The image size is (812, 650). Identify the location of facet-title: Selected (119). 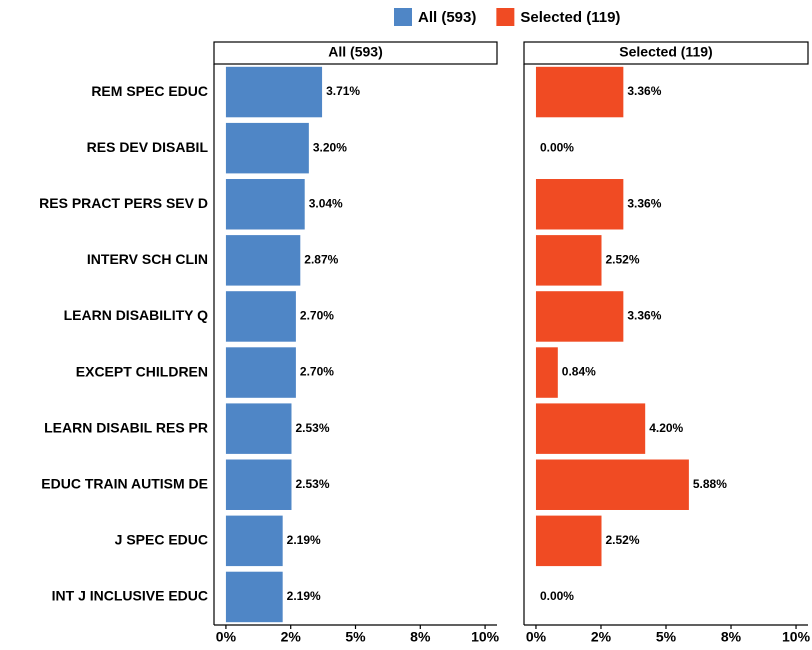
(665, 52).